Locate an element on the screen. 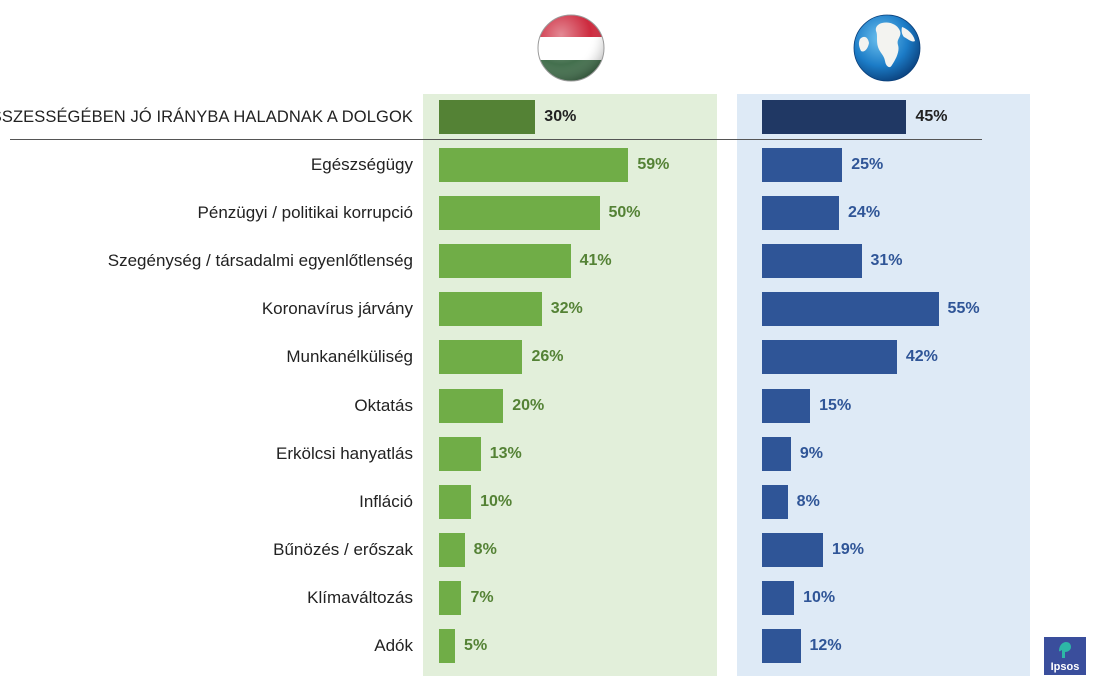 This screenshot has width=1095, height=681. headline-bar-global is located at coordinates (834, 117).